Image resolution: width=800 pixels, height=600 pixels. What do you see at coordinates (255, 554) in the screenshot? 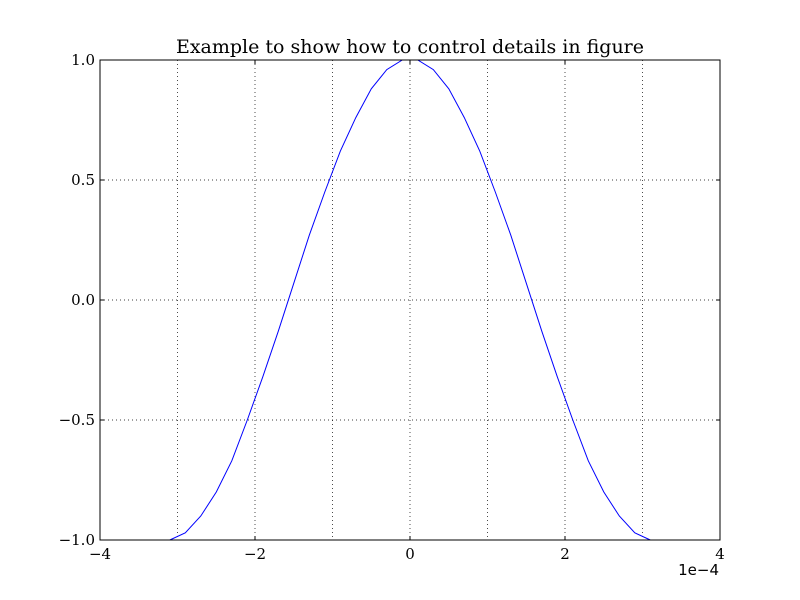
I see `x-tick-label: −2` at bounding box center [255, 554].